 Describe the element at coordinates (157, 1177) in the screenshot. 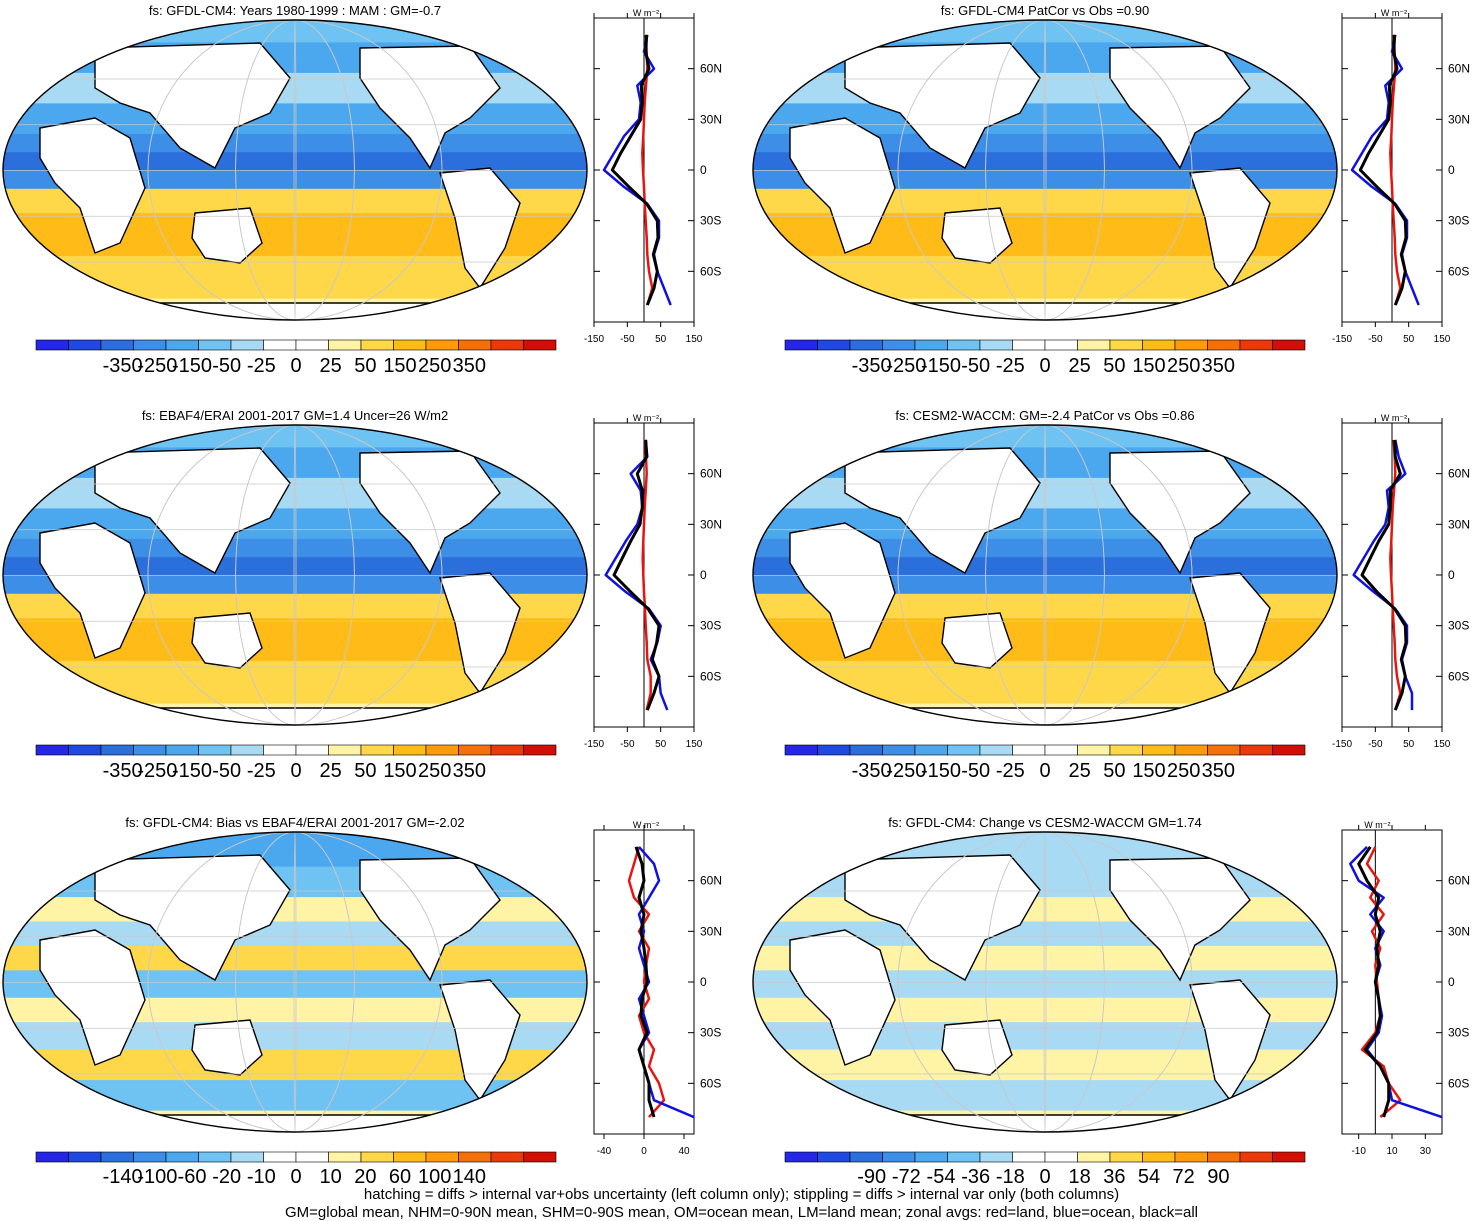

I see `colorbar-label: -100` at that location.